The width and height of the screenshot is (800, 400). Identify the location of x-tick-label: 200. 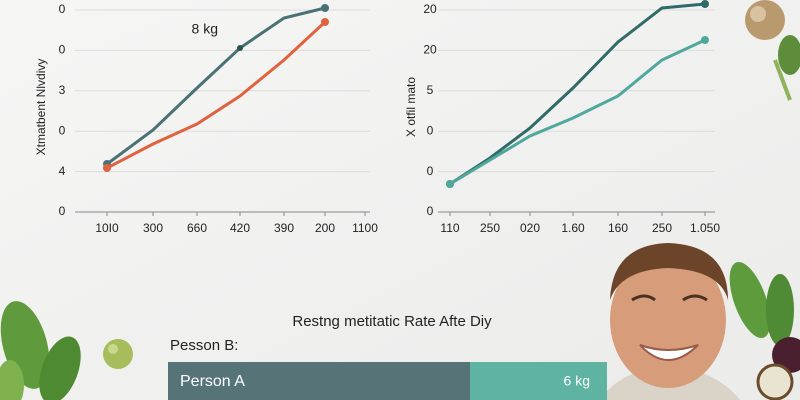
(325, 228).